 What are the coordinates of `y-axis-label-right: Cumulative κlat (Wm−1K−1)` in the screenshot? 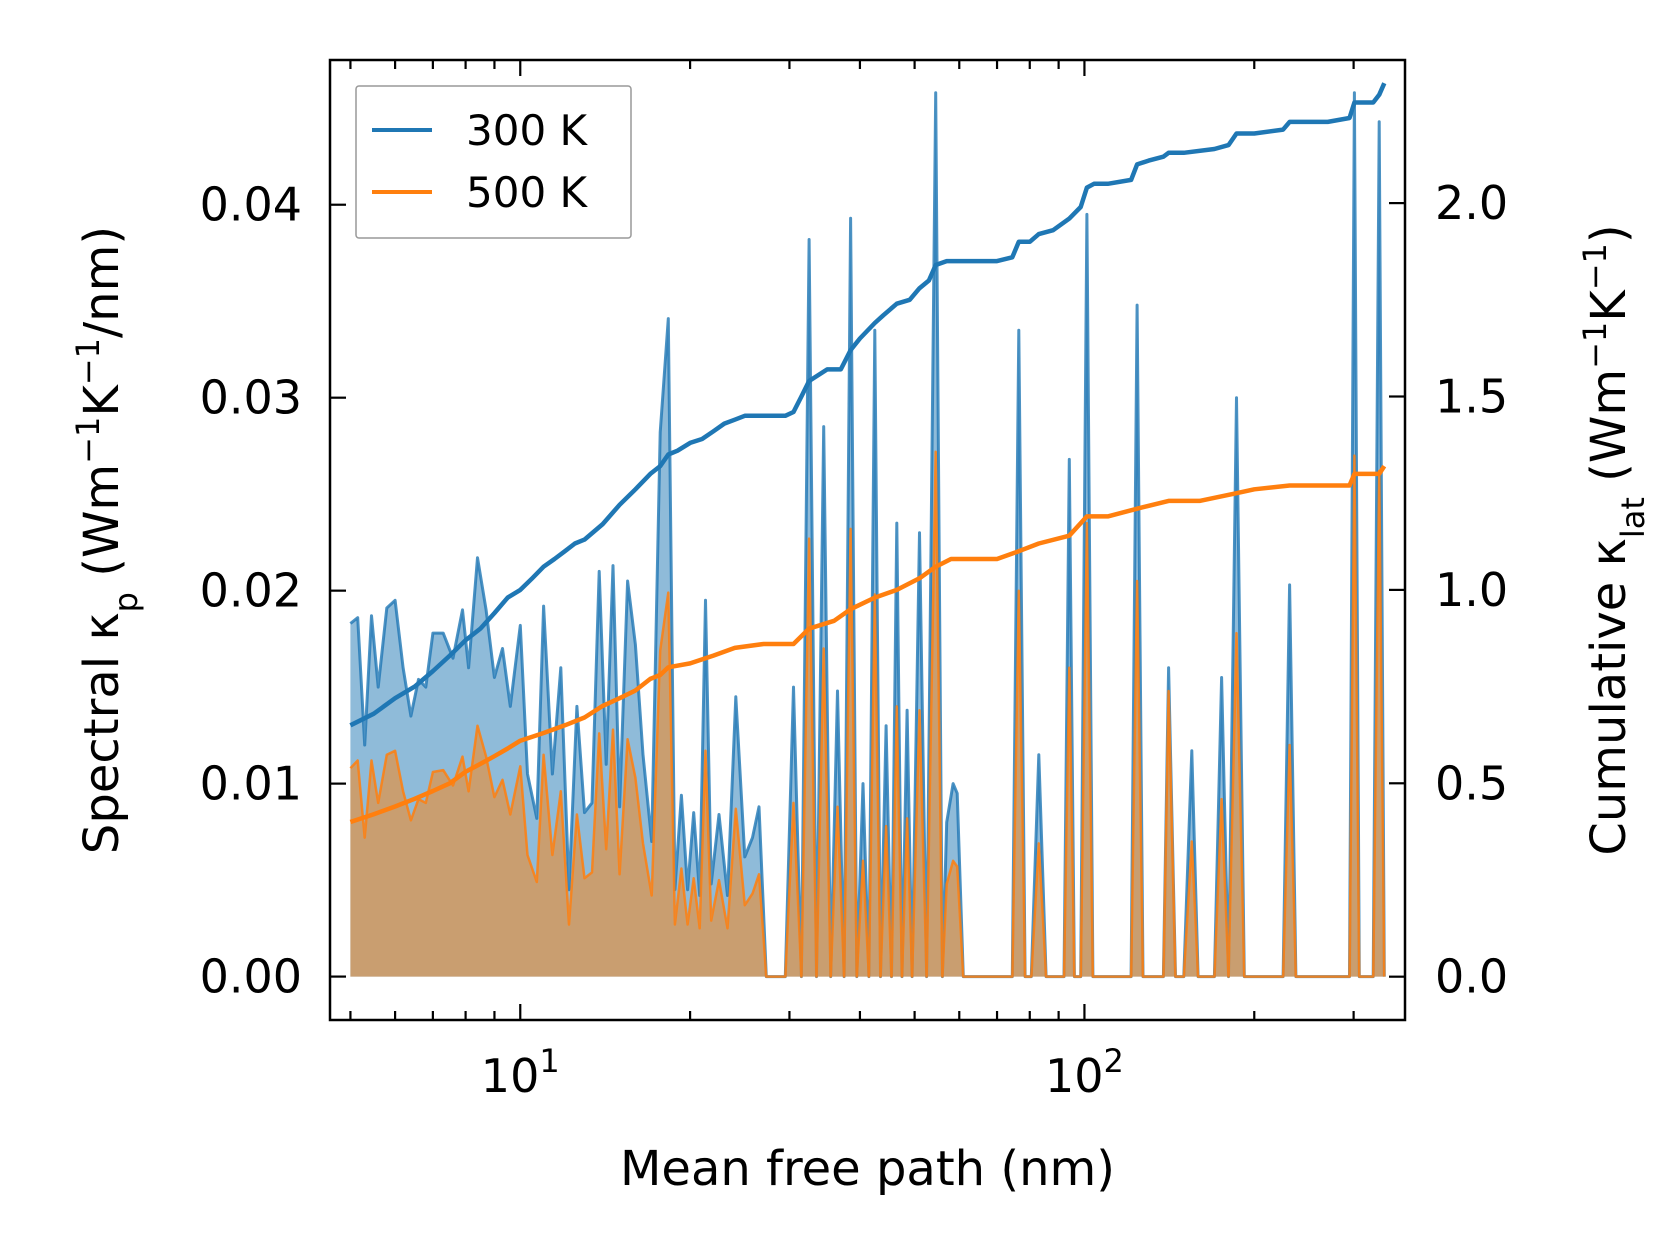 It's located at (1614, 539).